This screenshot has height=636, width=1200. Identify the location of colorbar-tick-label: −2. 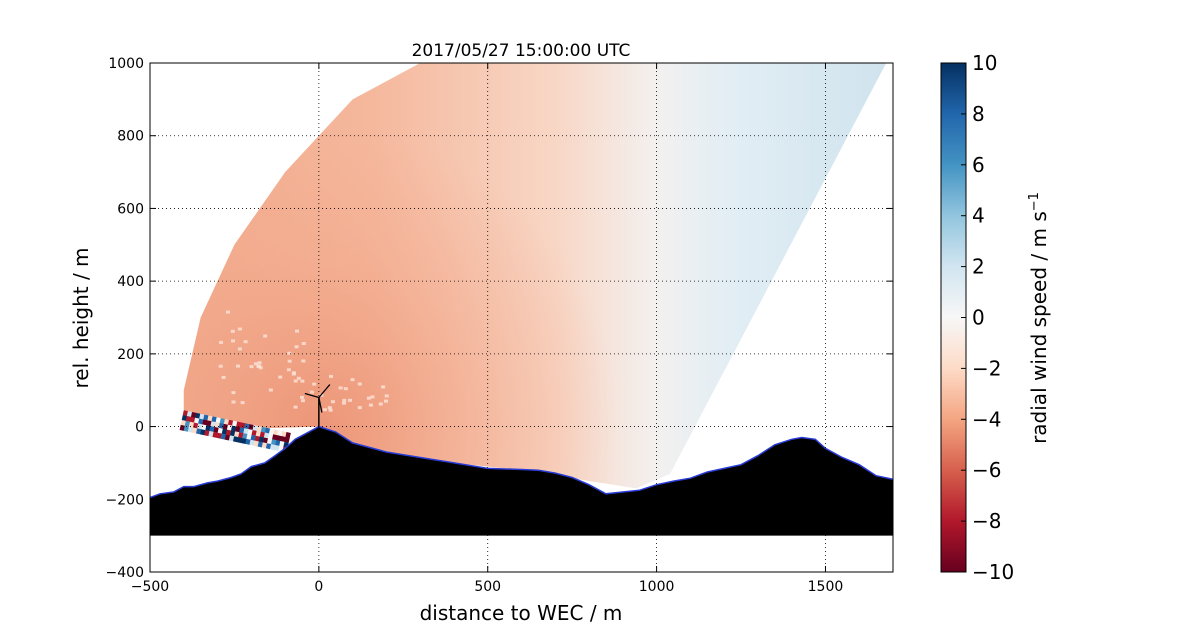
(986, 368).